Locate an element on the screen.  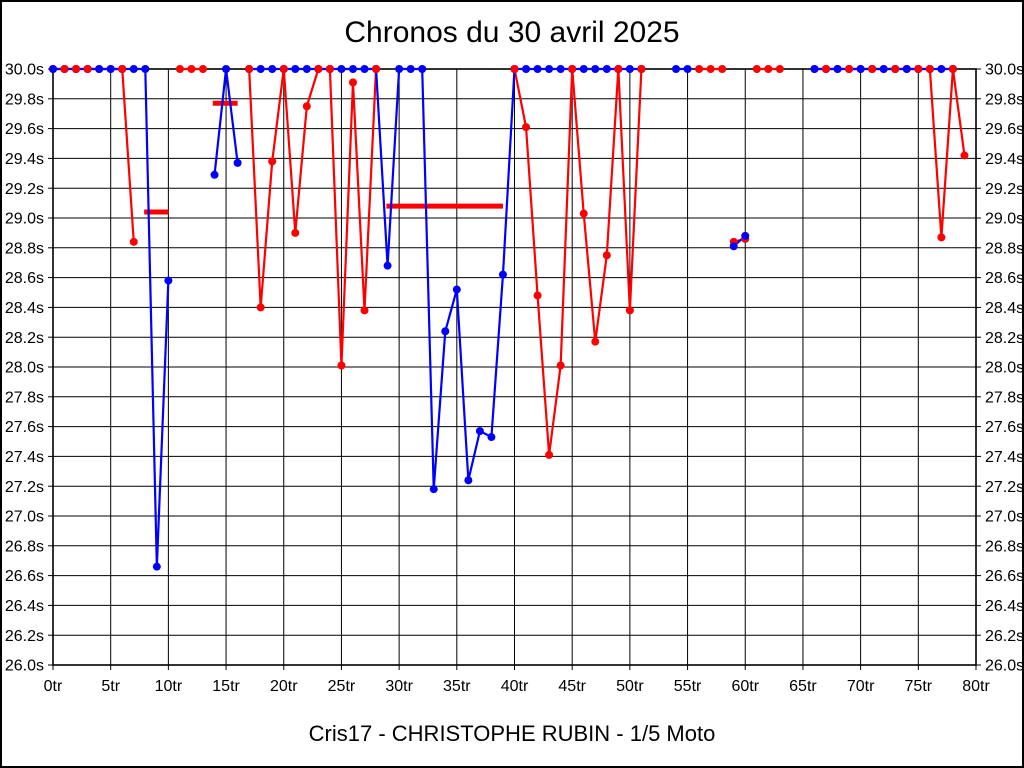
x-tick-label: 35tr is located at coordinates (457, 686).